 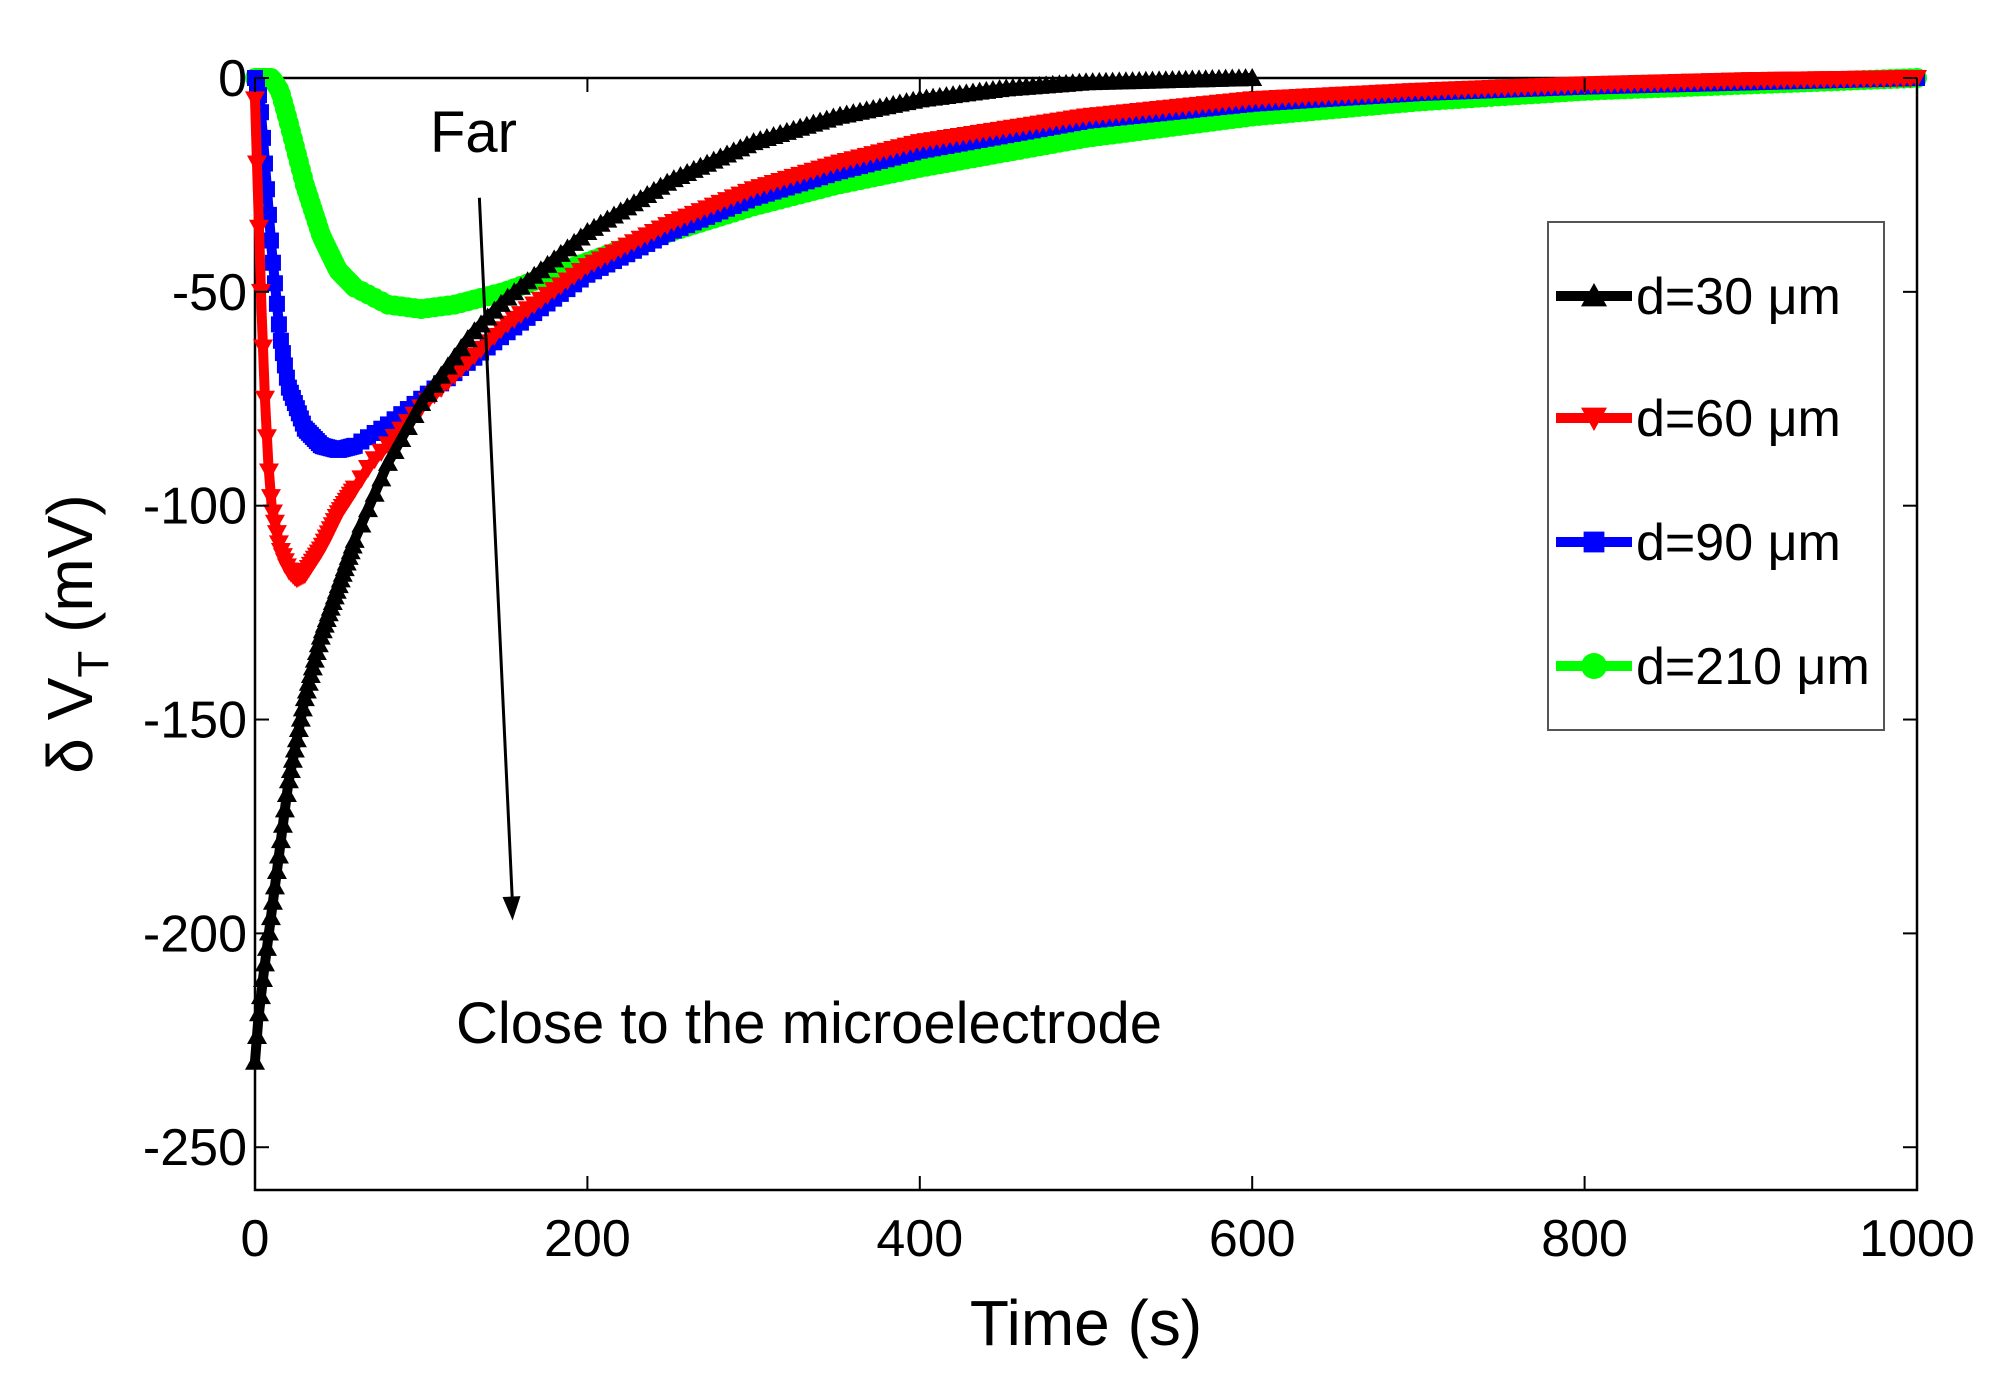 What do you see at coordinates (496, 552) in the screenshot?
I see `annotation-arrow` at bounding box center [496, 552].